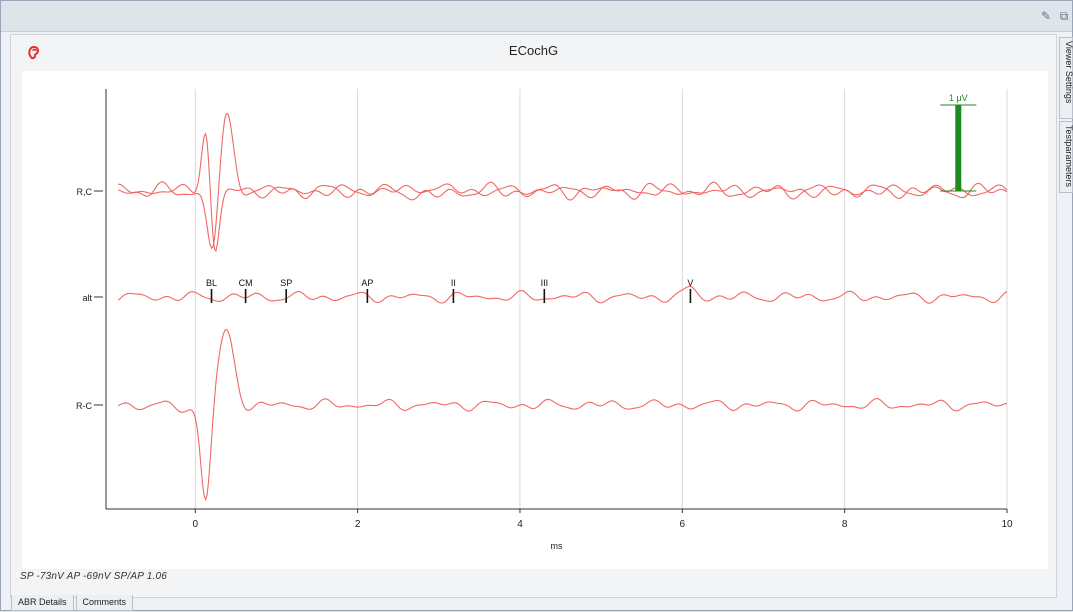 This screenshot has height=612, width=1073. What do you see at coordinates (1046, 16) in the screenshot?
I see `edit-icon: ✎` at bounding box center [1046, 16].